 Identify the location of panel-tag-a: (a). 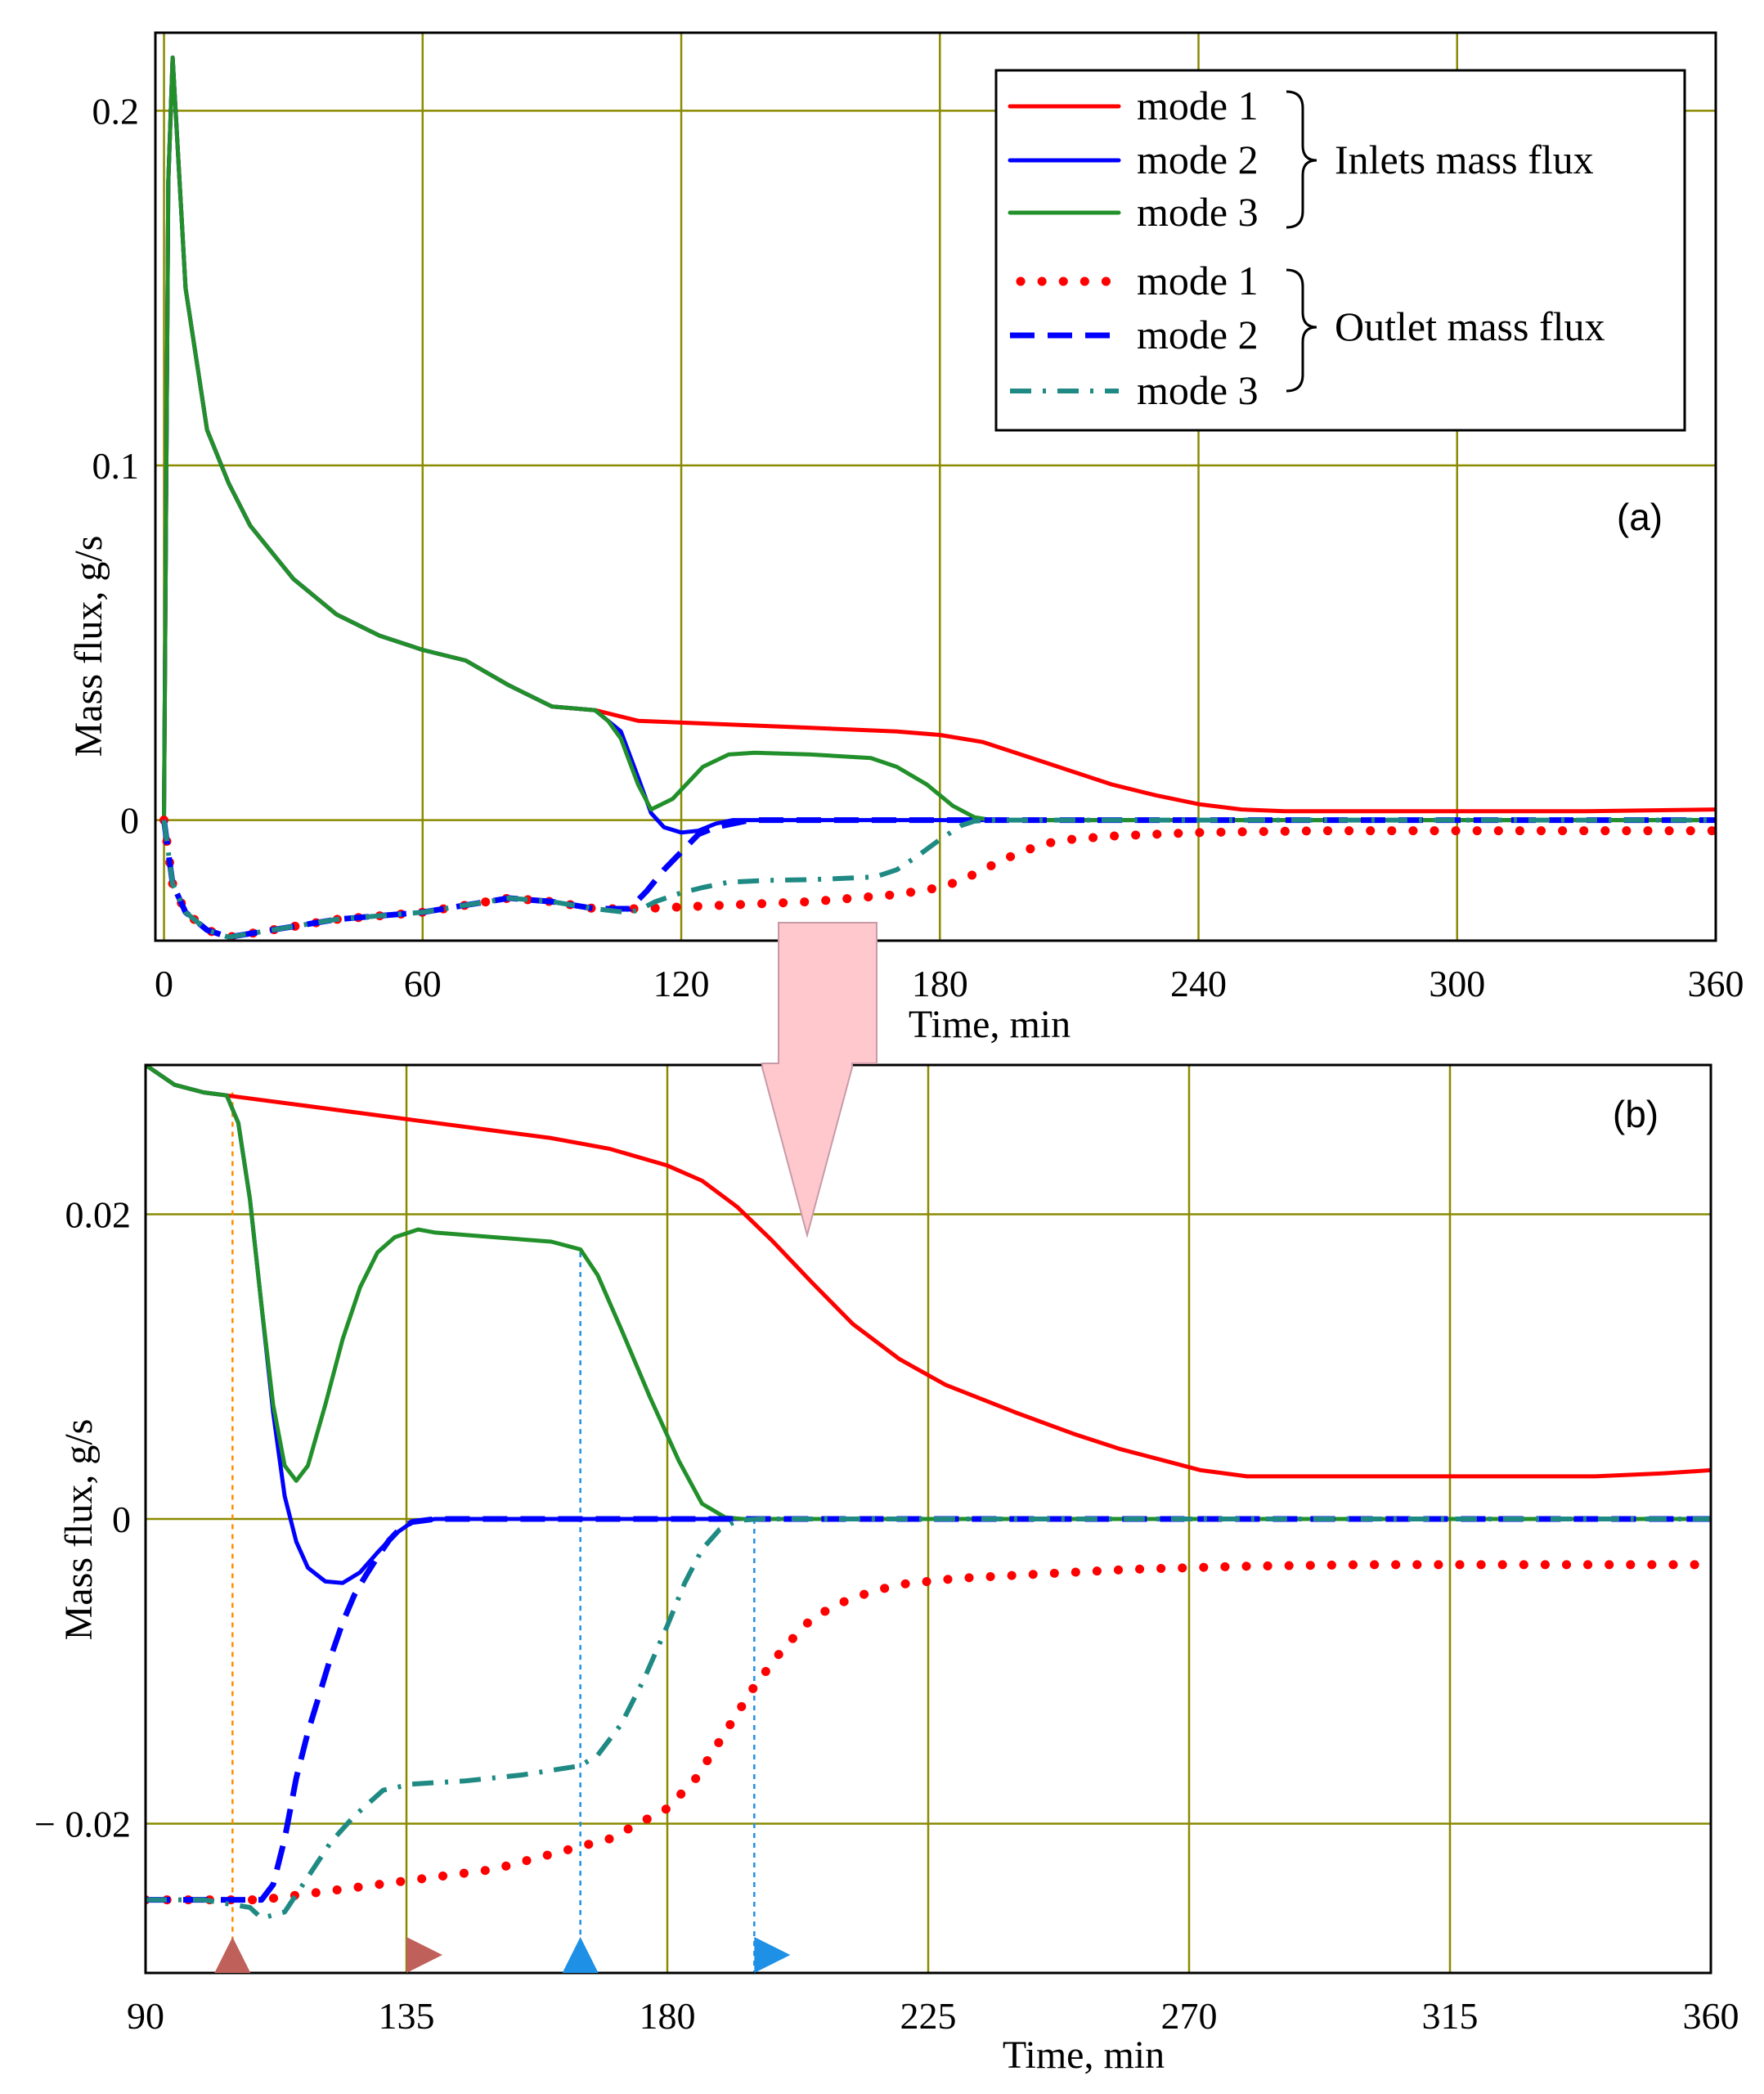
(1640, 517).